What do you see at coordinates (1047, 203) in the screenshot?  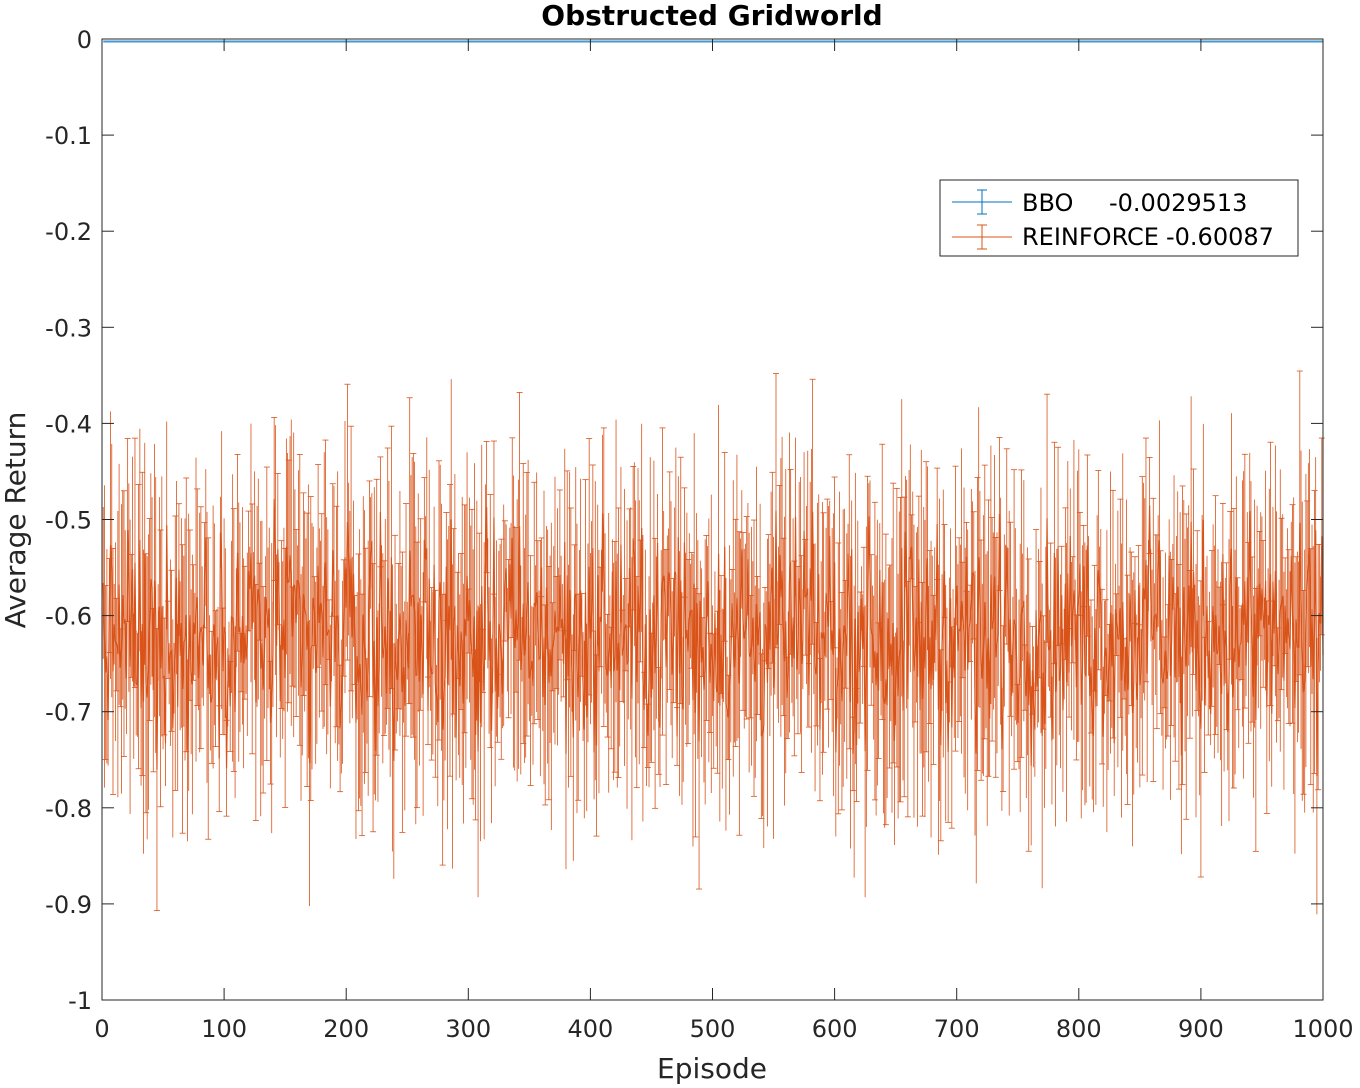 I see `legend-label-bbo: BBO` at bounding box center [1047, 203].